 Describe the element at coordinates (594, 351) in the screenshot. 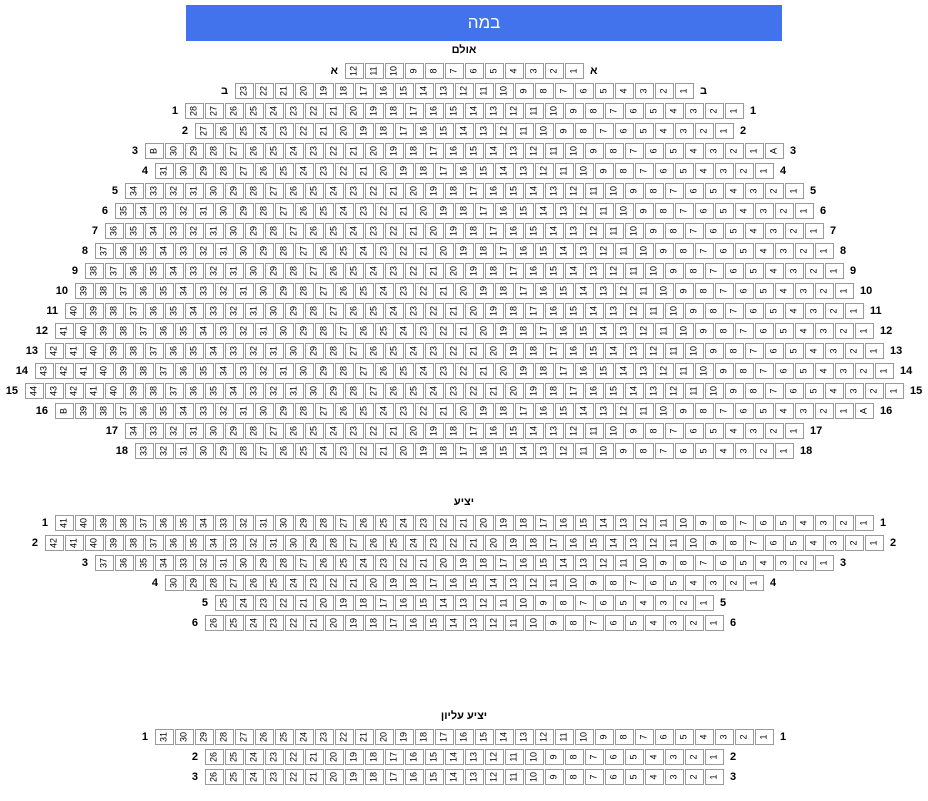

I see `seat: 15` at that location.